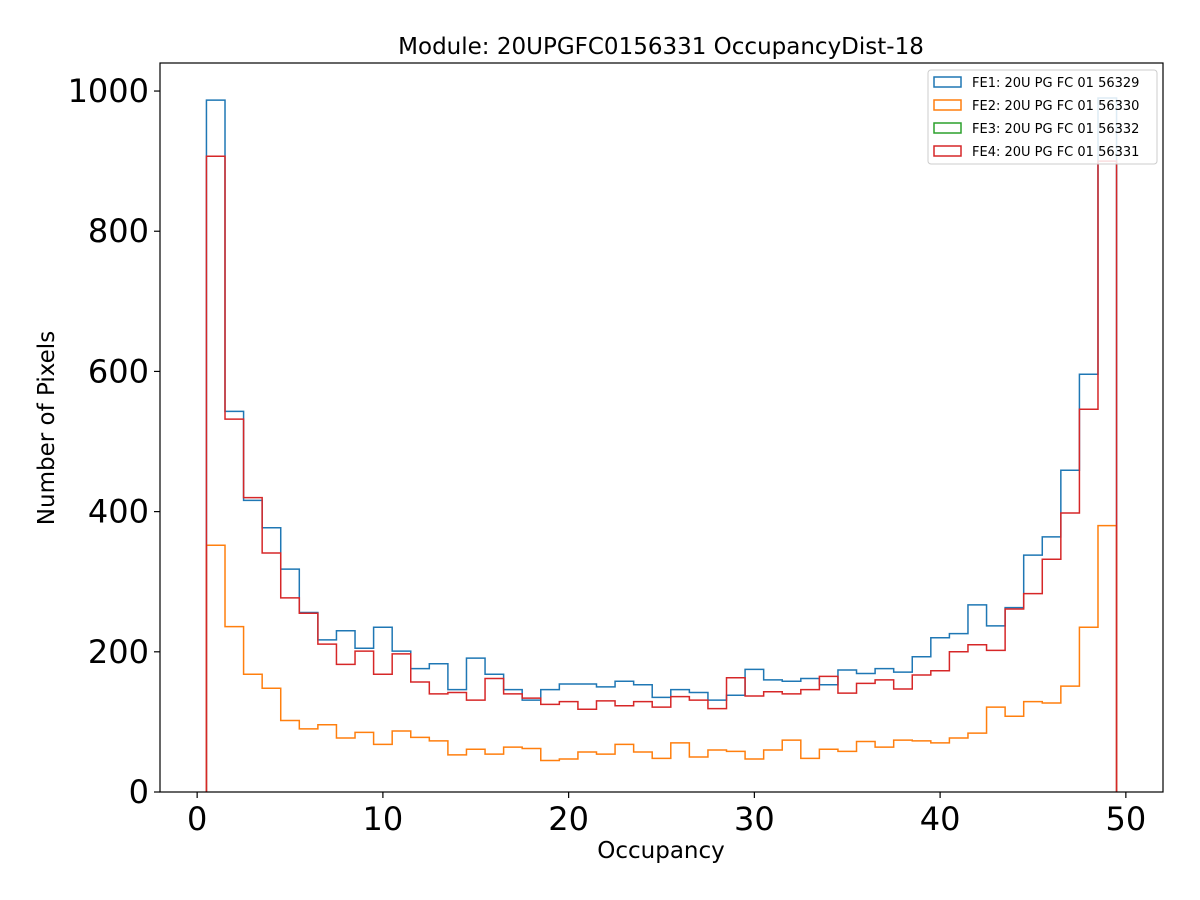 Image resolution: width=1200 pixels, height=900 pixels. Describe the element at coordinates (947, 128) in the screenshot. I see `legend-swatch-fe3` at that location.